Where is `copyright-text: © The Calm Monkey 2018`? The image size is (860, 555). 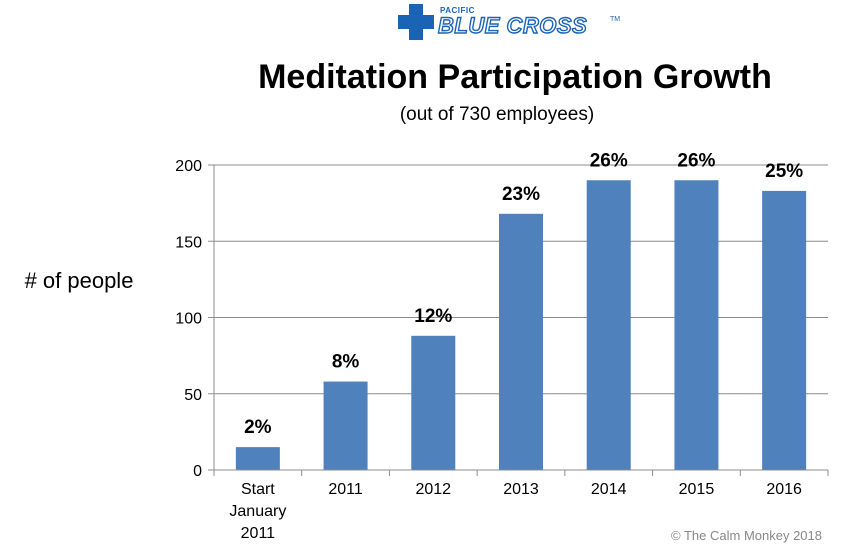 copyright-text: © The Calm Monkey 2018 is located at coordinates (746, 535).